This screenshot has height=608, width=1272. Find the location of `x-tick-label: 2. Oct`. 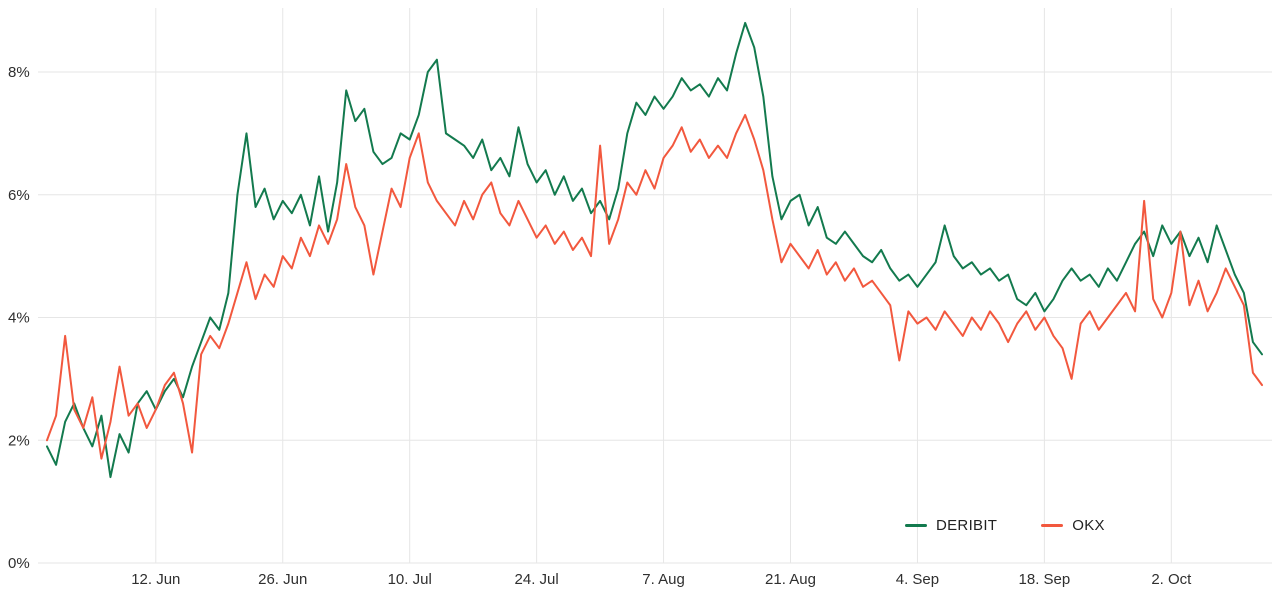

x-tick-label: 2. Oct is located at coordinates (1171, 579).